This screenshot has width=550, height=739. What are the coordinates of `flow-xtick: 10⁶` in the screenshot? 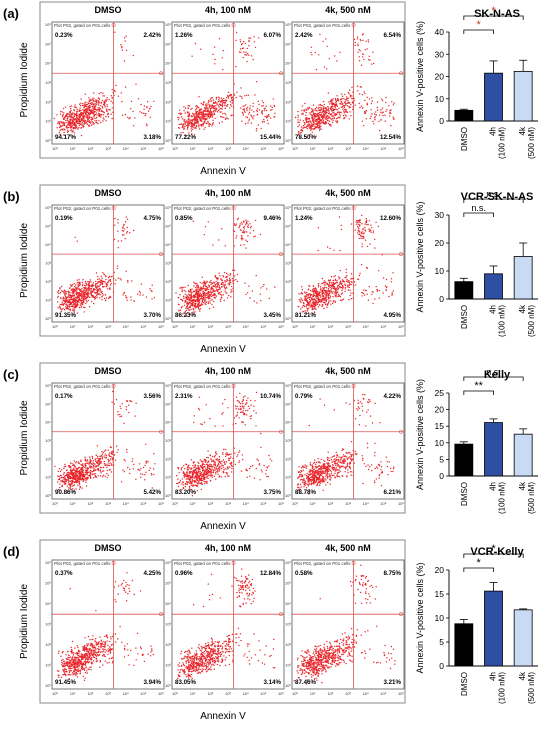 It's located at (281, 148).